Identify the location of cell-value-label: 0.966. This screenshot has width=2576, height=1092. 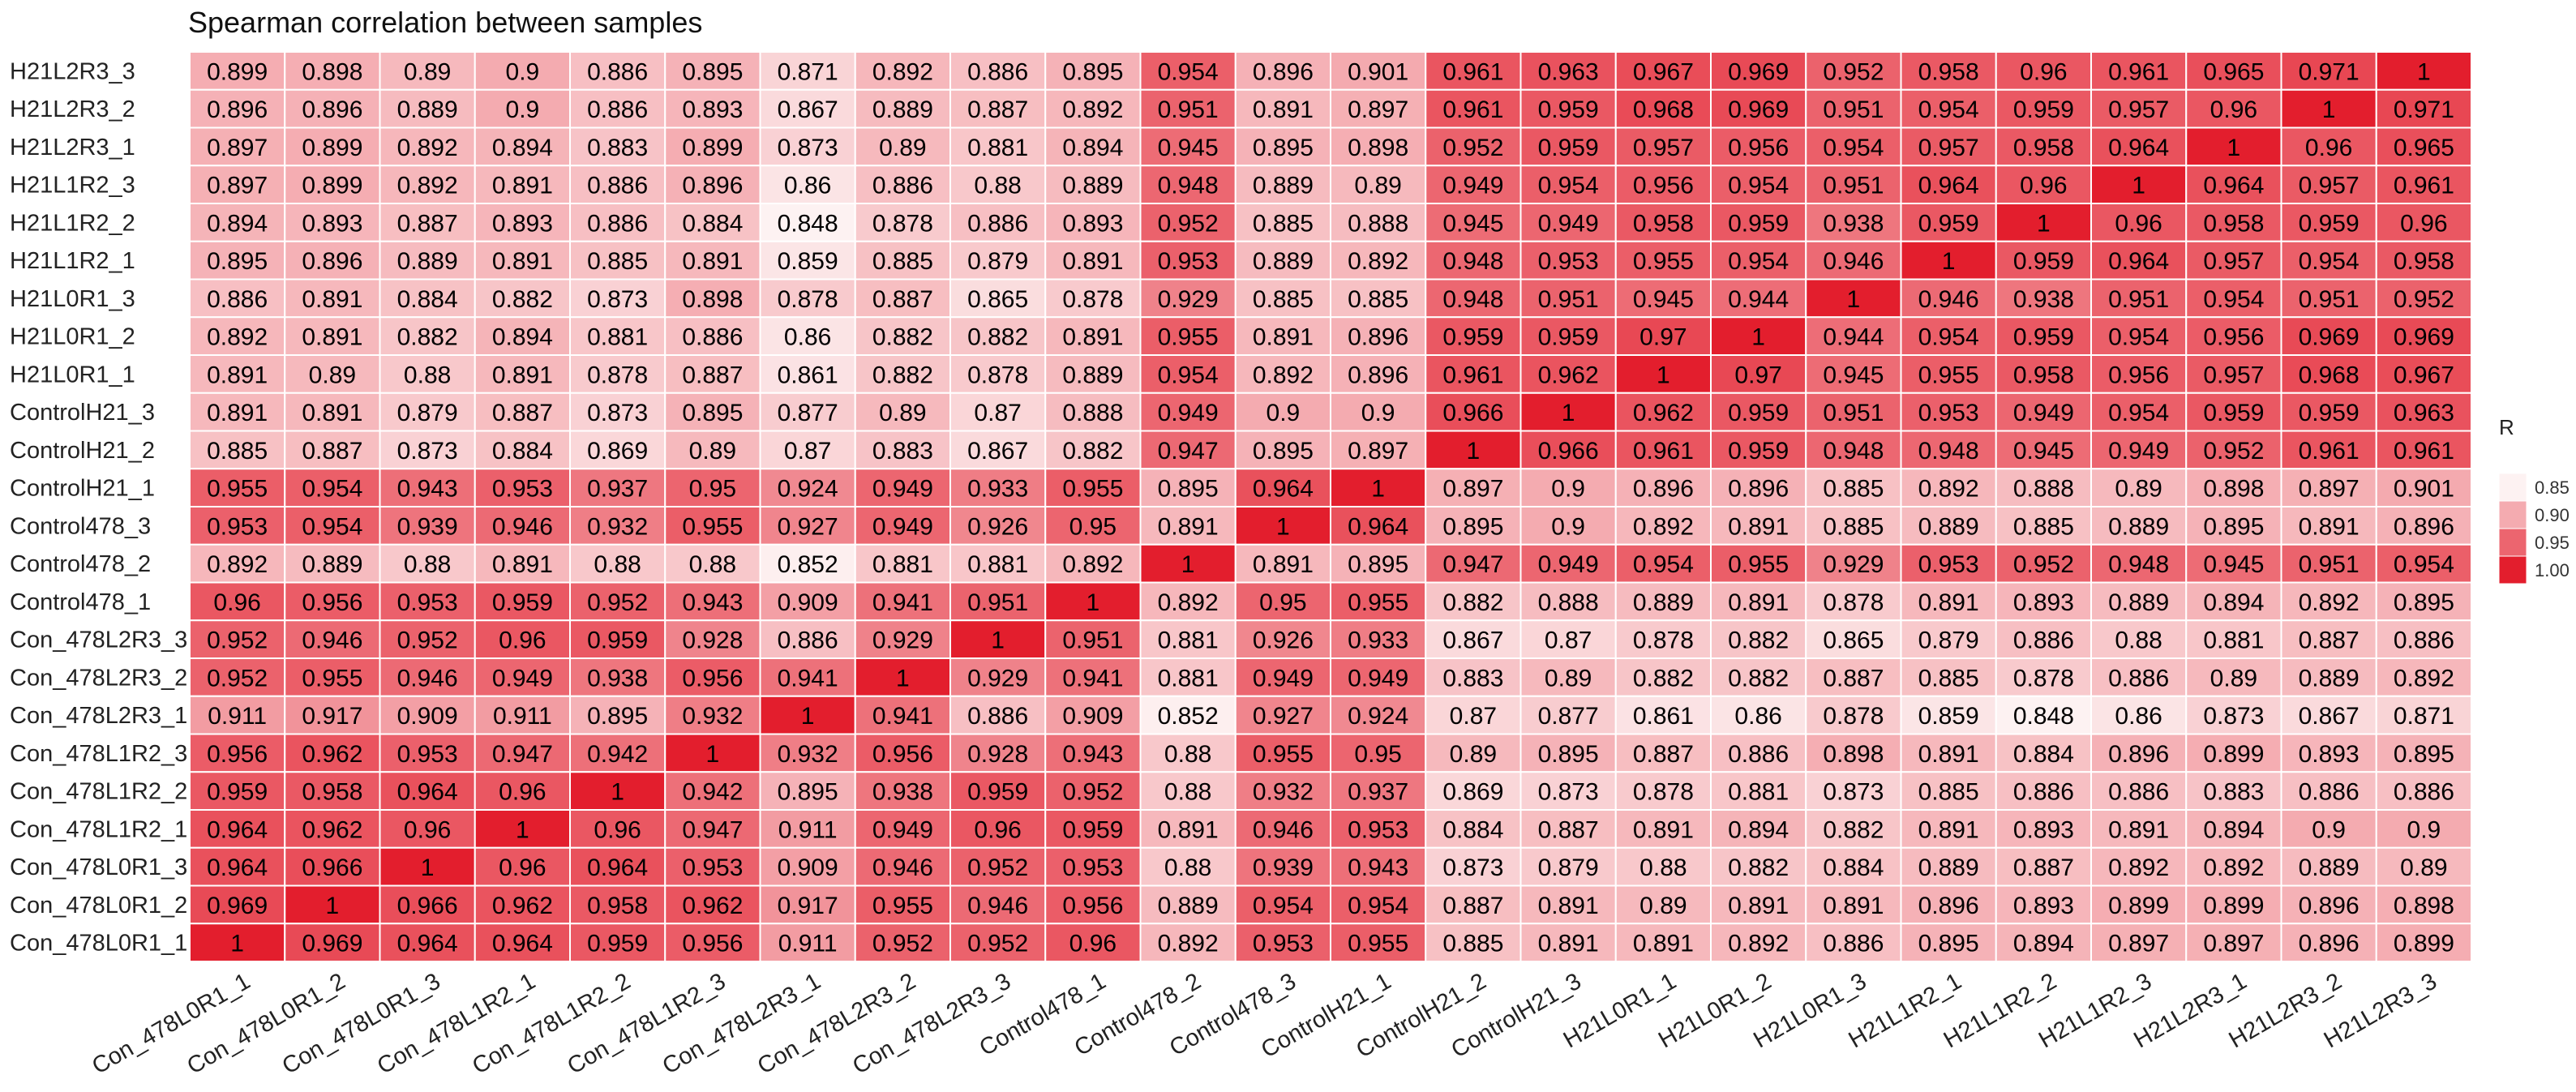
(1568, 452).